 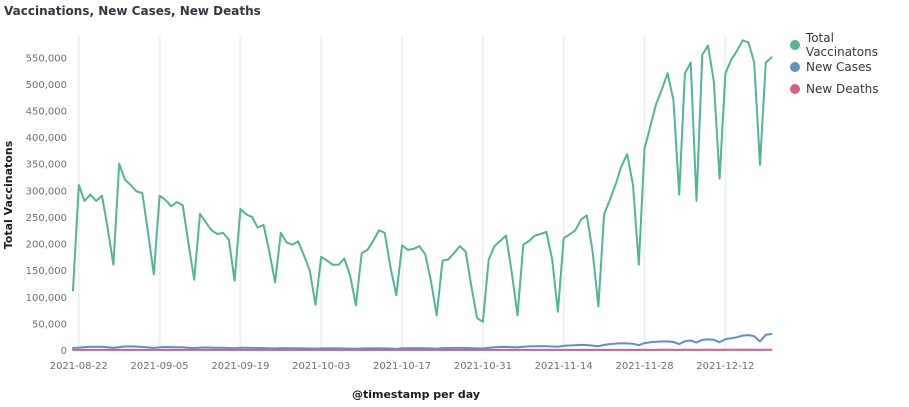 I want to click on legend-item: New Cases, so click(x=849, y=67).